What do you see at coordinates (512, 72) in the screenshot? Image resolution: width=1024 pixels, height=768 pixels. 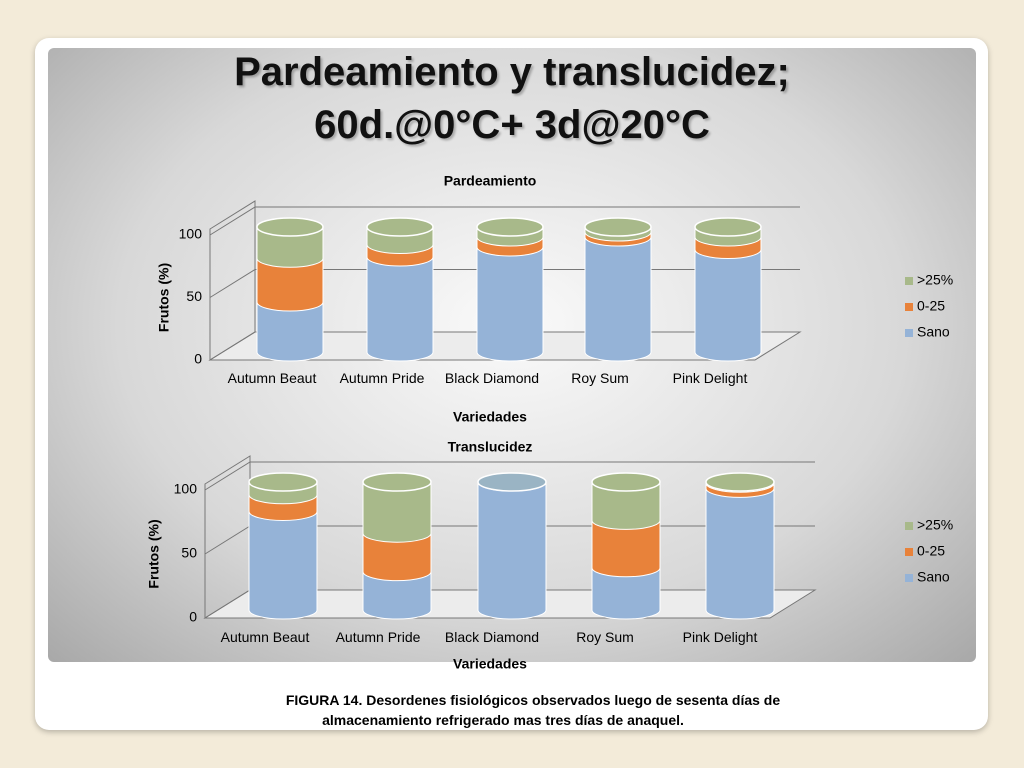 I see `slide-title: Pardeamiento y translucidez;` at bounding box center [512, 72].